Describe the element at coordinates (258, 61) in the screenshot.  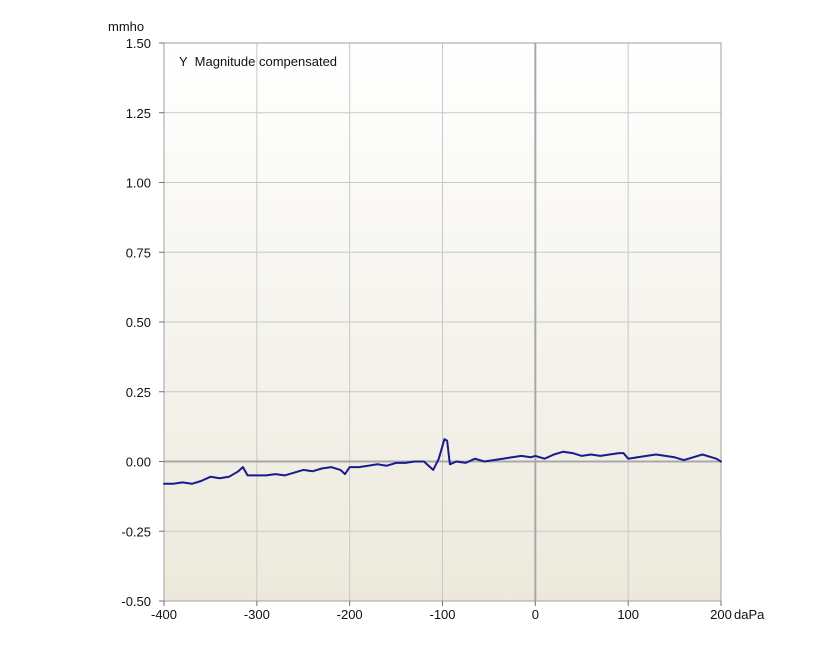
I see `chart-annotation: Y Magnitude compensated` at that location.